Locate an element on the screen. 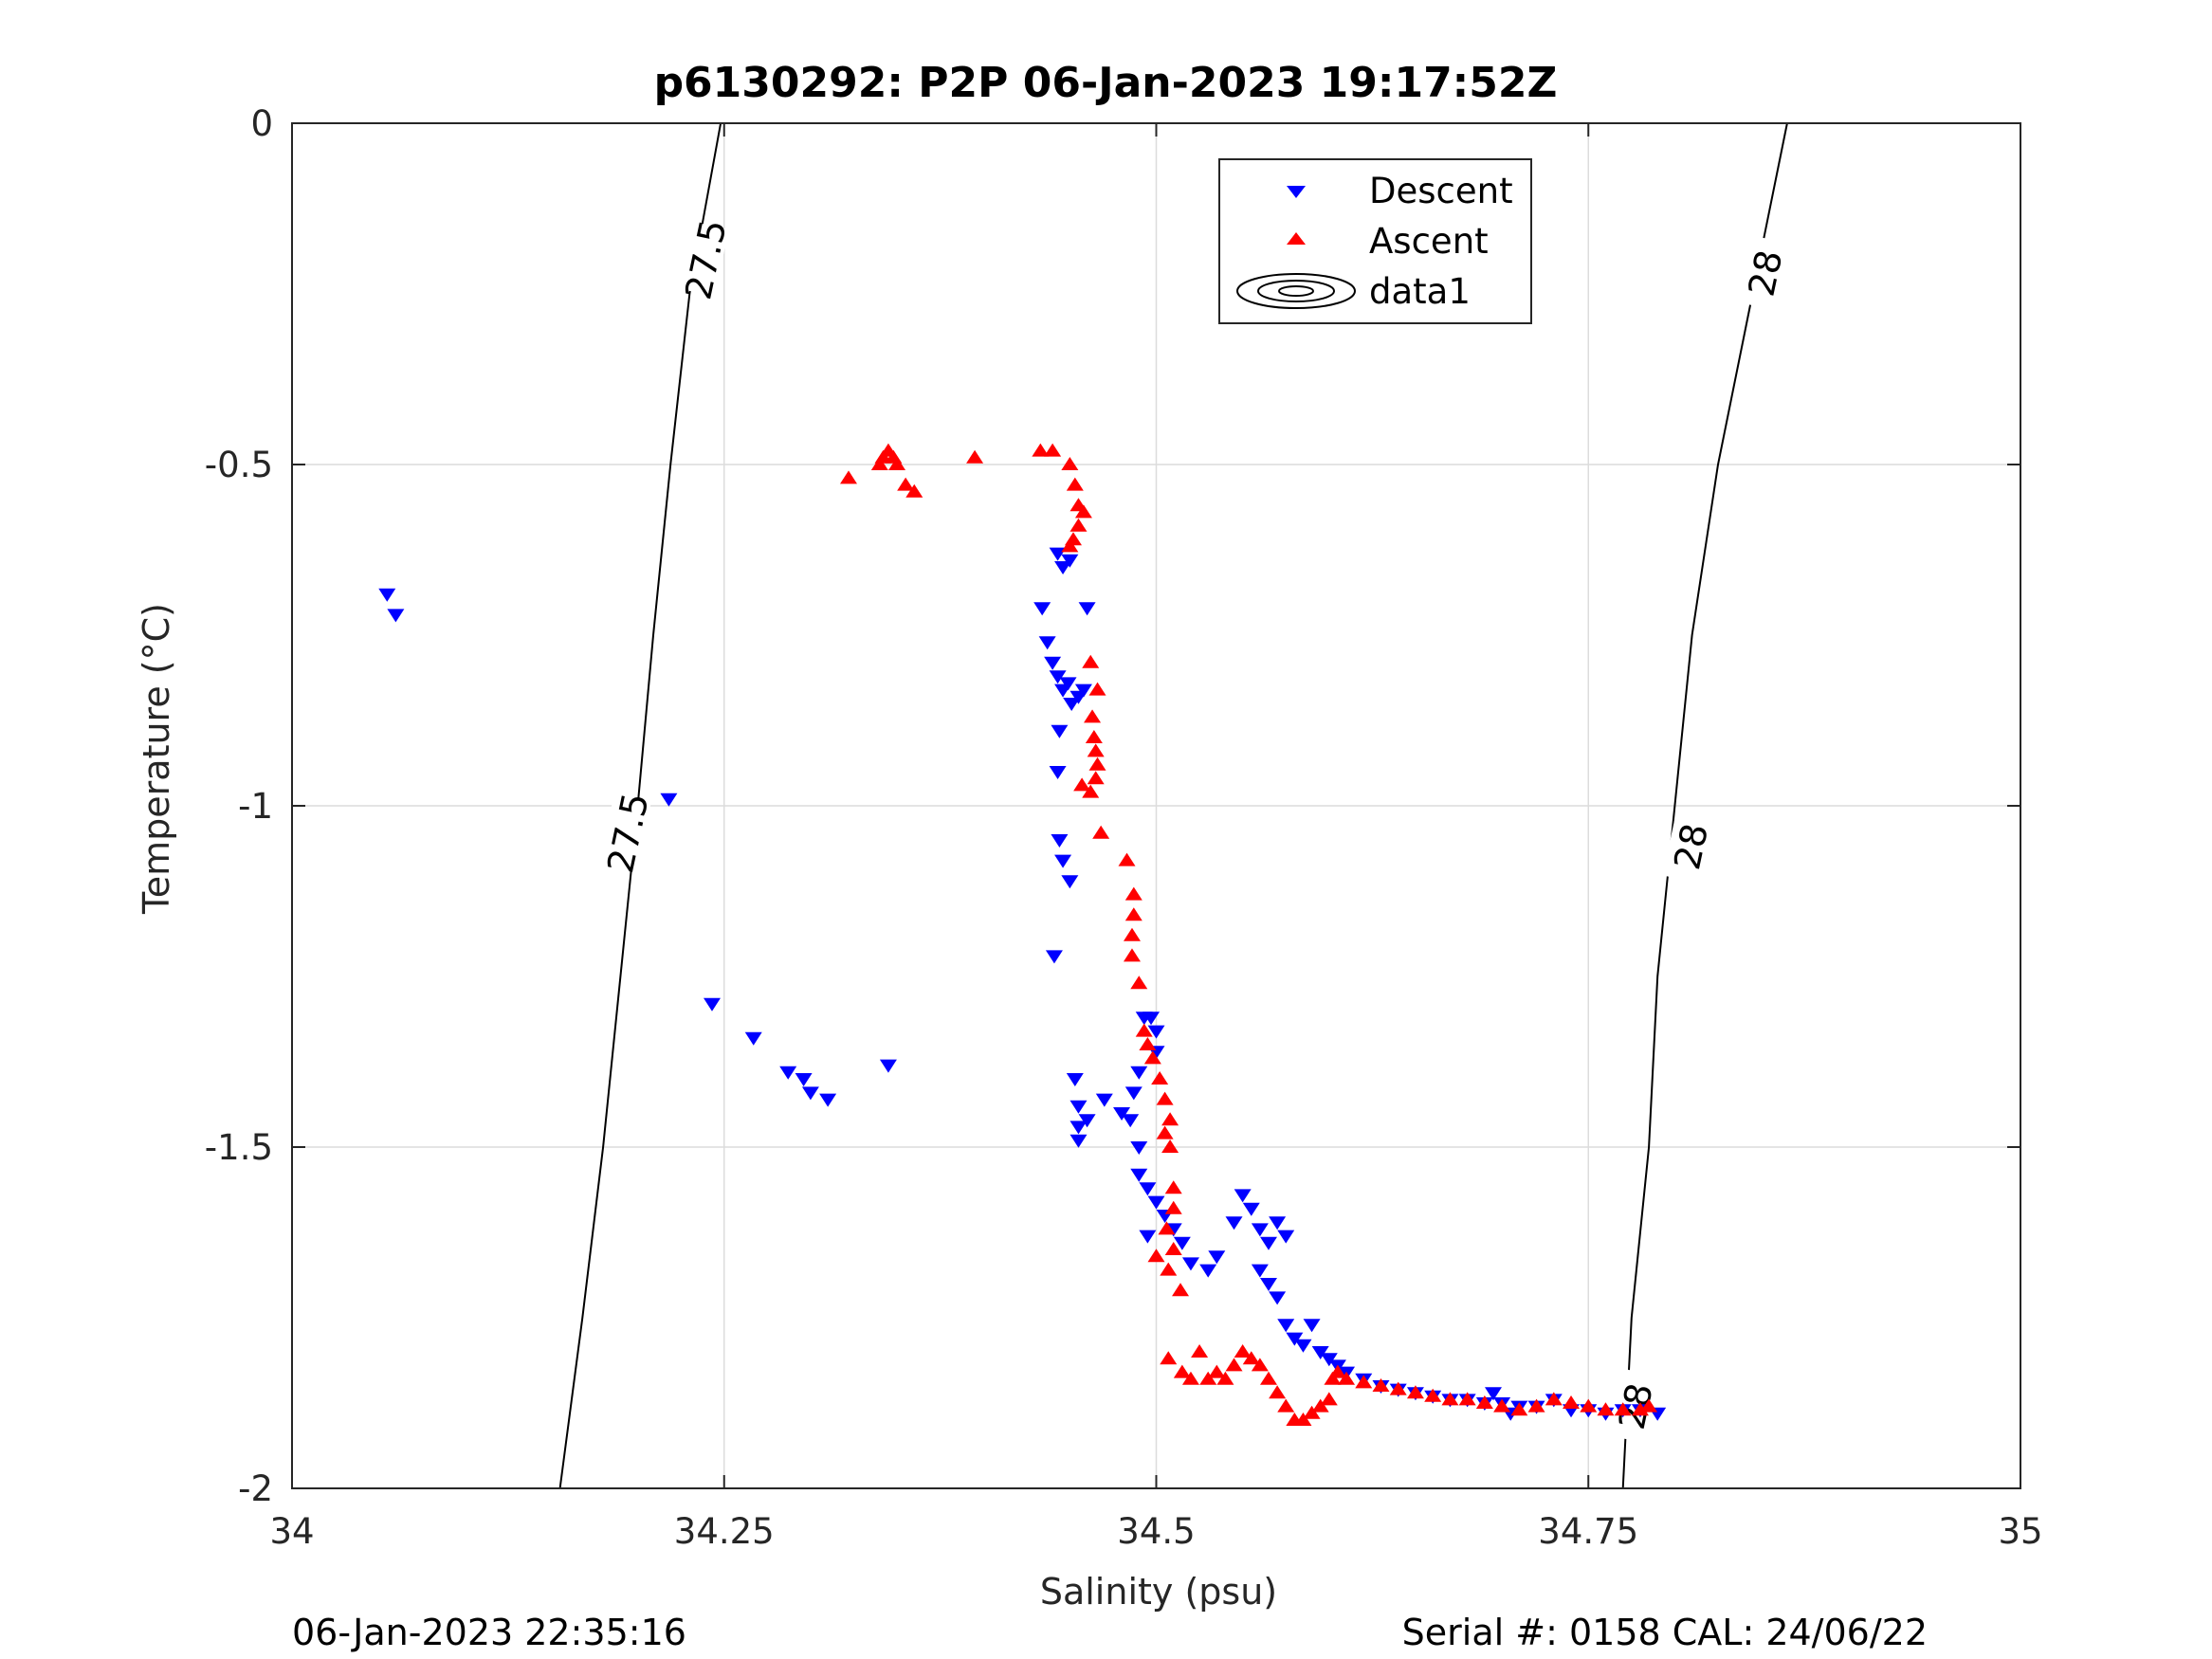  footer-timestamp: 06-Jan-2023 22:35:16 is located at coordinates (489, 1632).